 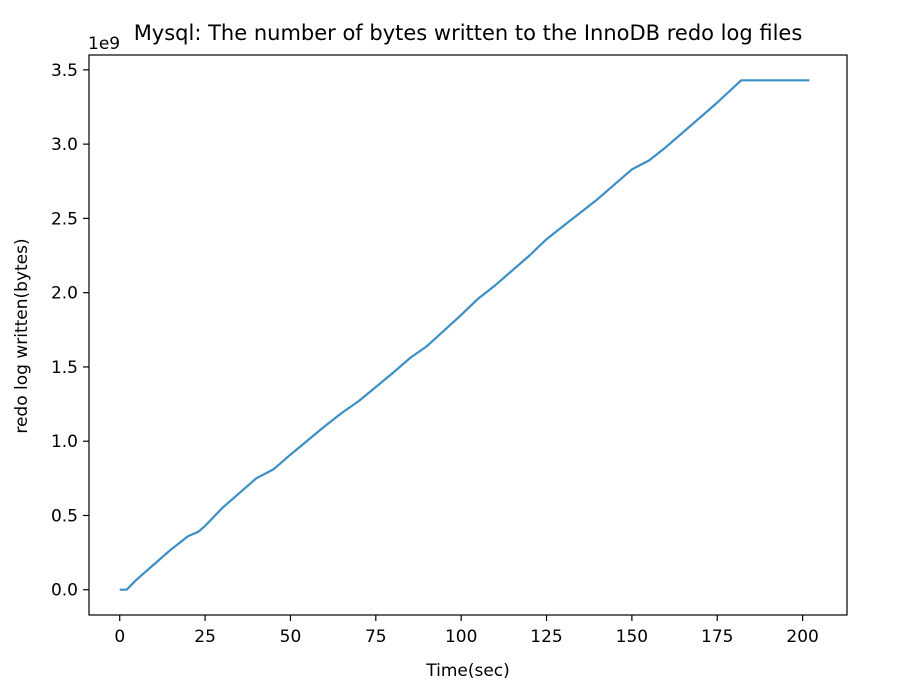 What do you see at coordinates (717, 637) in the screenshot?
I see `x-tick-label: 175` at bounding box center [717, 637].